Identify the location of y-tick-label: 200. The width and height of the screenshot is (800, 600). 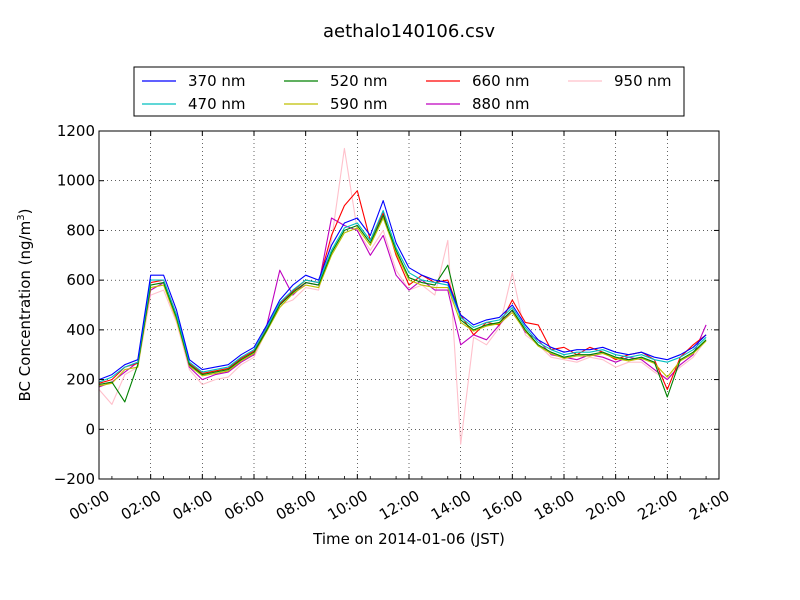
(80, 380).